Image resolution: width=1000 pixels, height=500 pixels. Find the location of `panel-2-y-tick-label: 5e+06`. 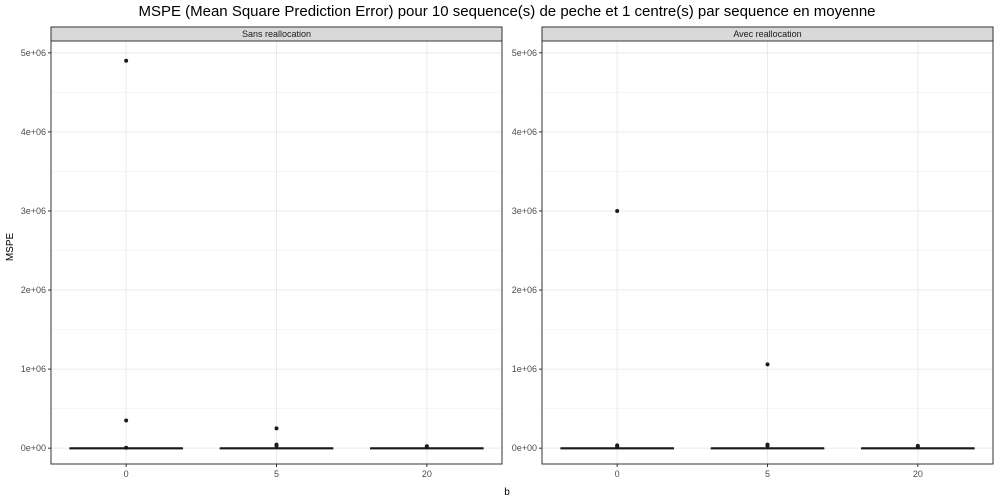

panel-2-y-tick-label: 5e+06 is located at coordinates (524, 53).